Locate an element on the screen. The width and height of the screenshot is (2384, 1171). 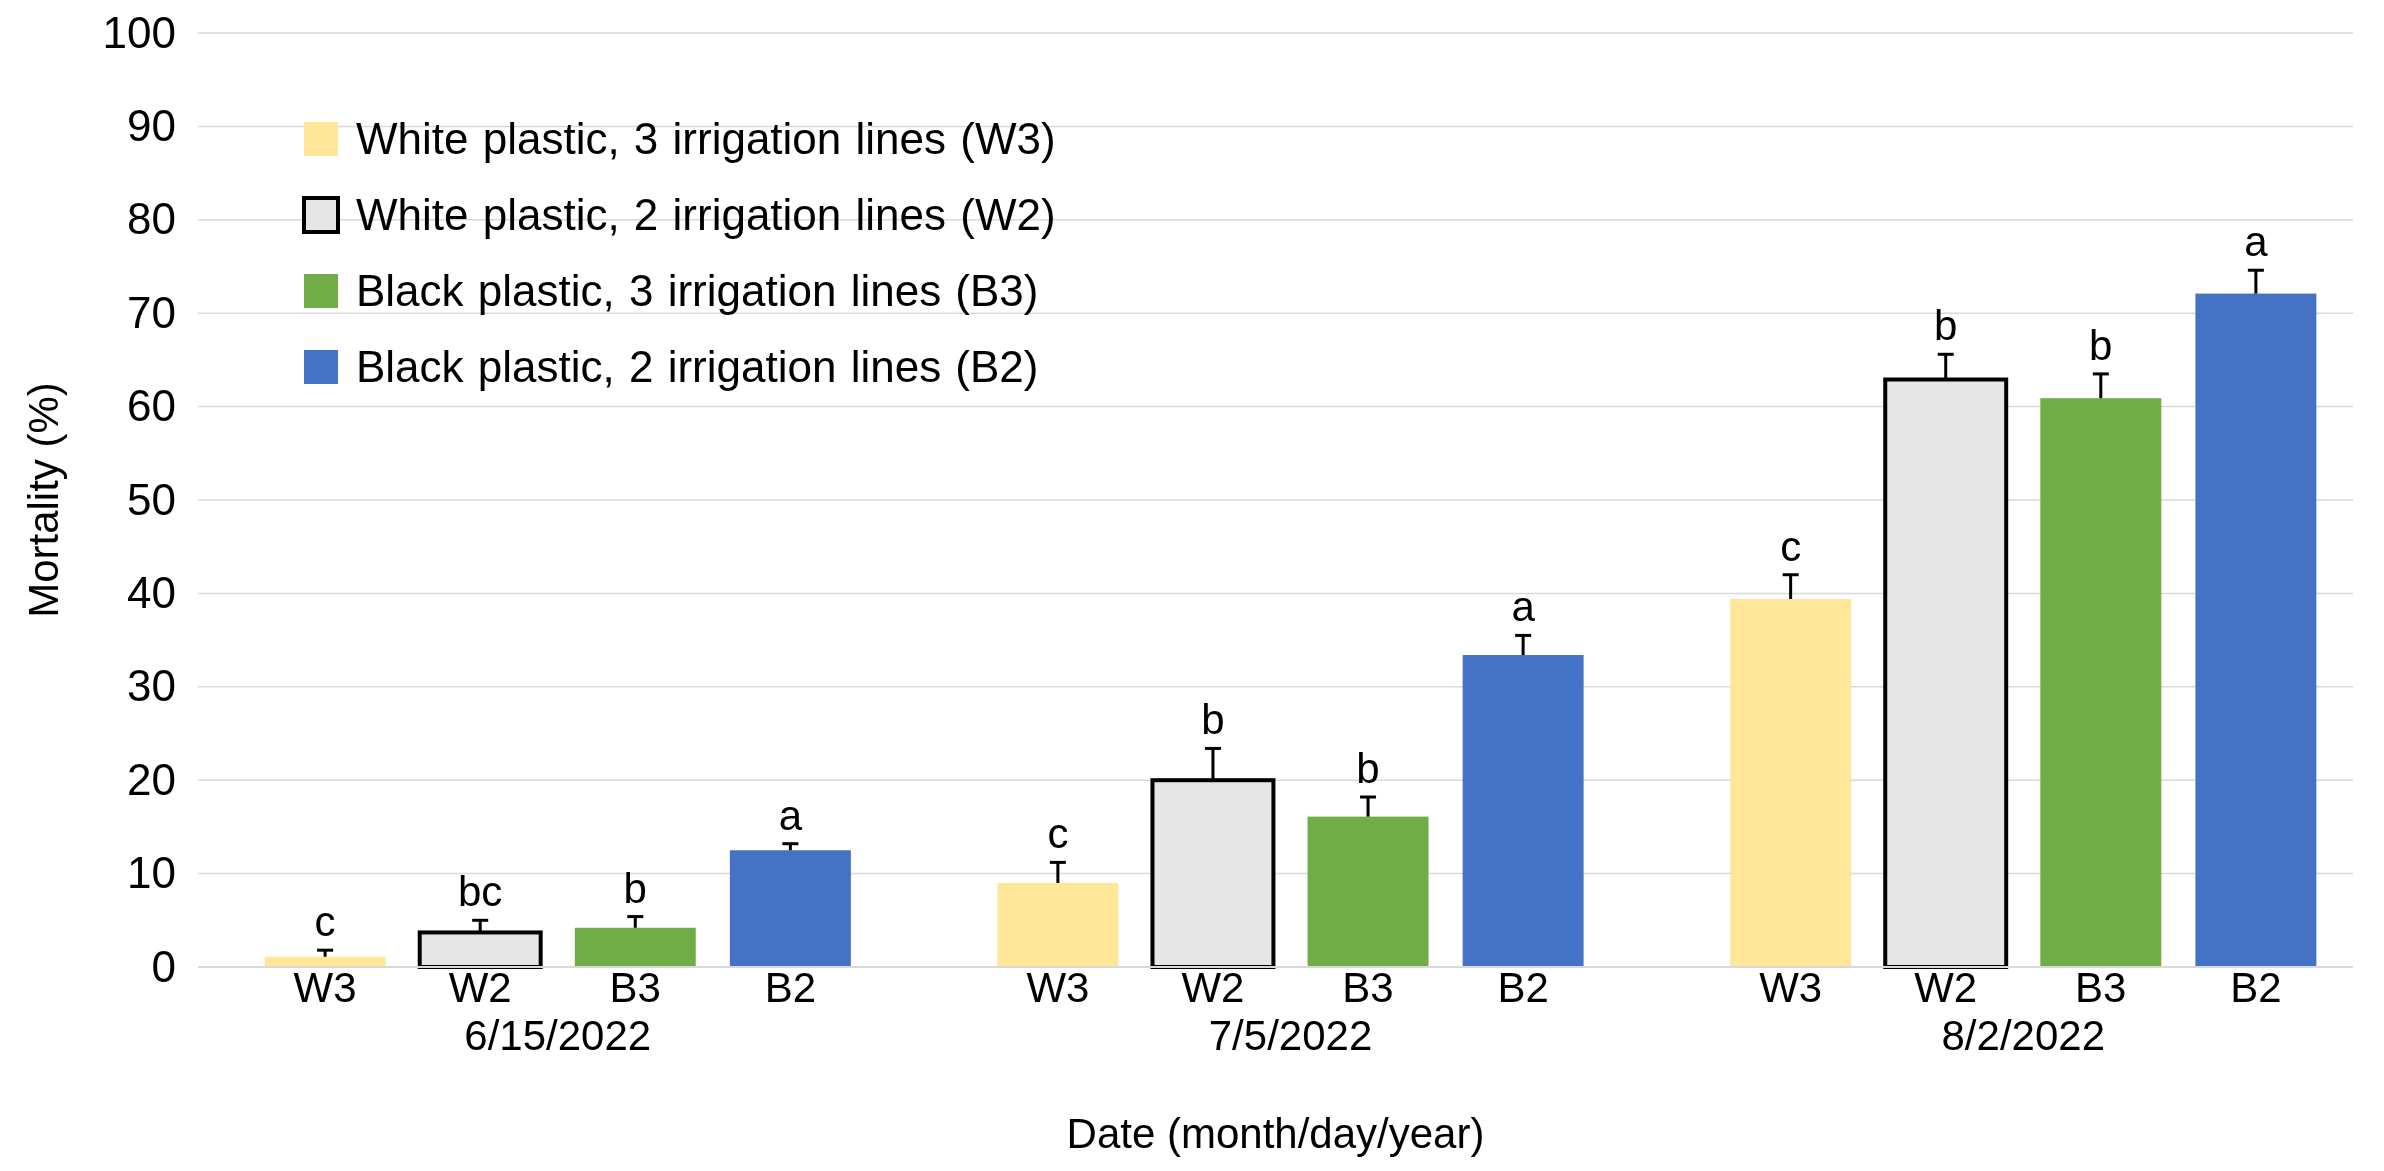
y-tick-label: 30 is located at coordinates (151, 686).